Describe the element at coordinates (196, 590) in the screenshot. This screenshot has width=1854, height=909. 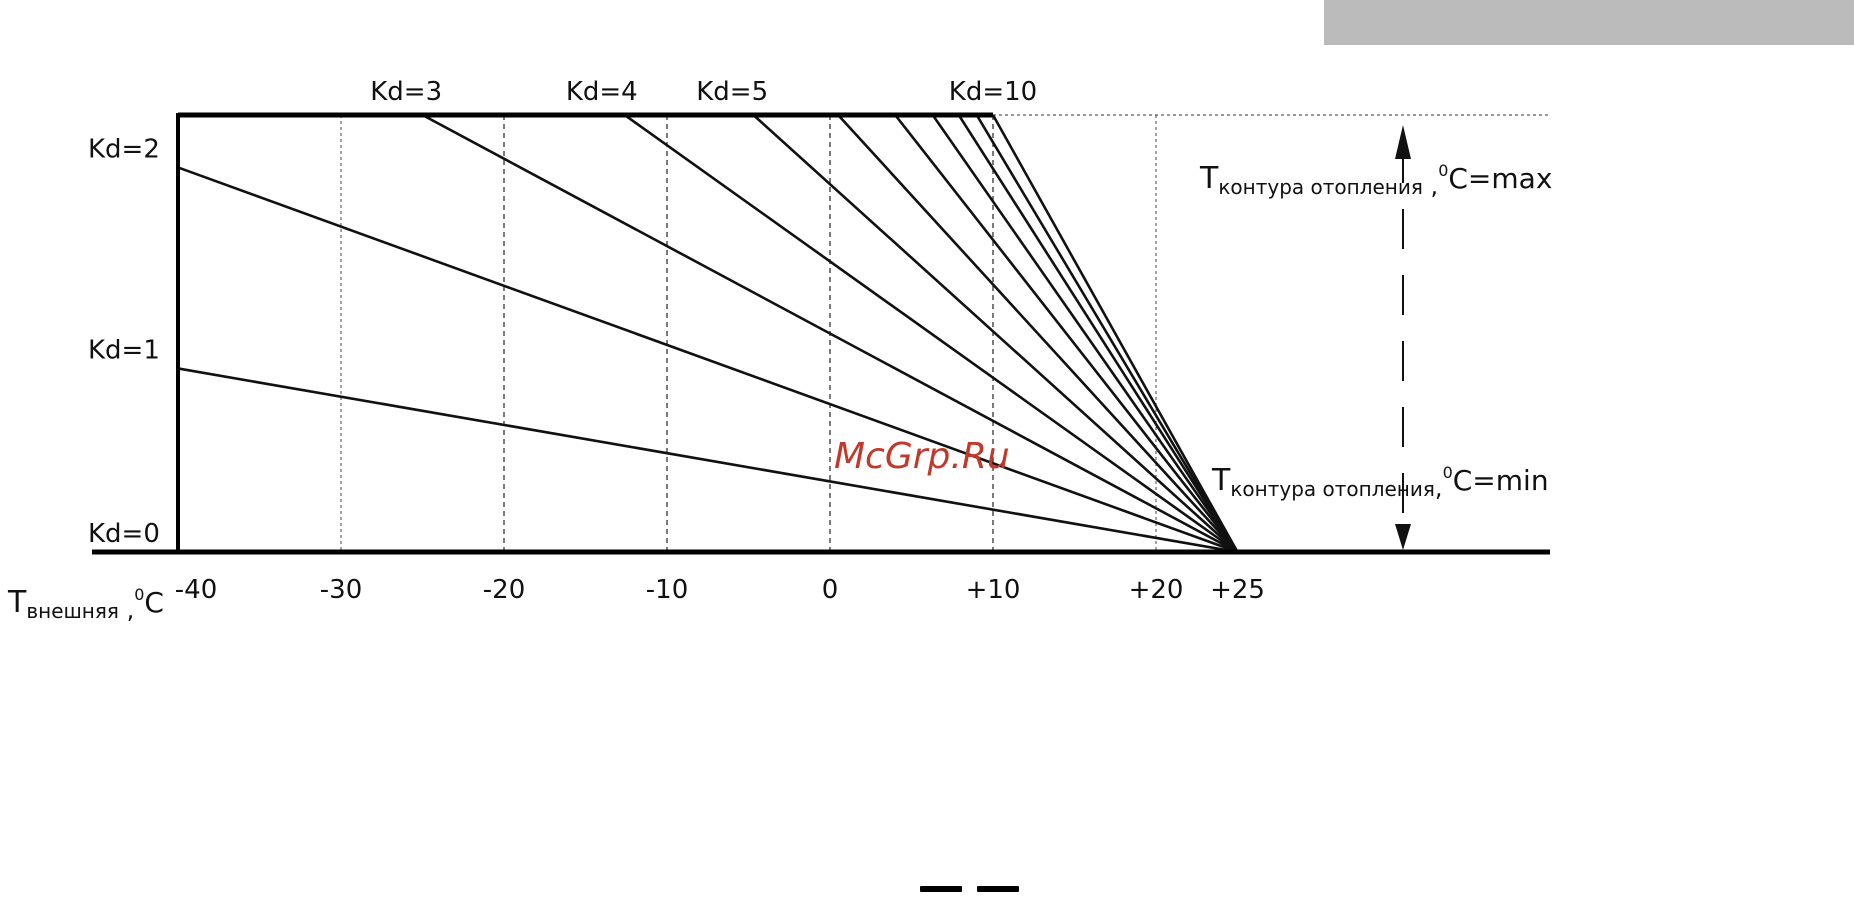
I see `x-tick-label: -40` at that location.